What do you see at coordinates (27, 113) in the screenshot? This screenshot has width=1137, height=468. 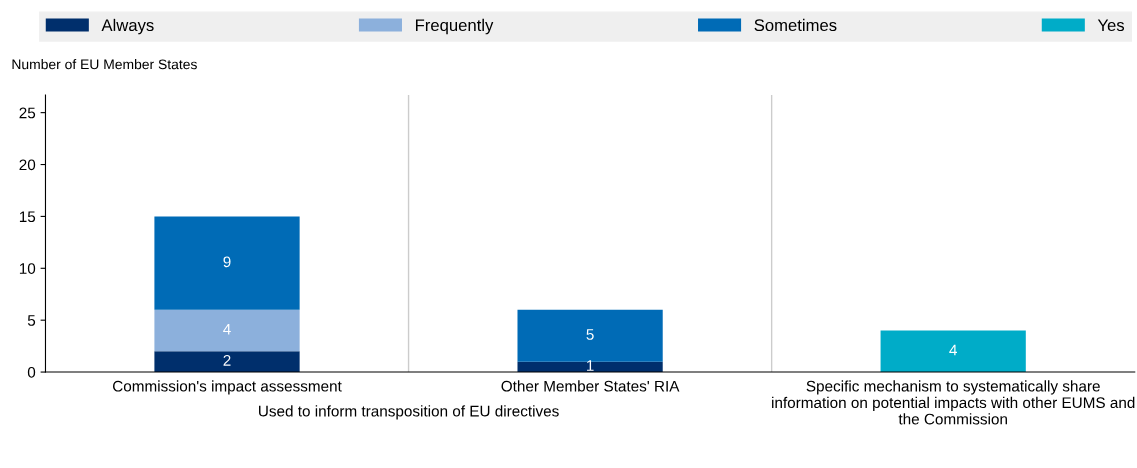 I see `y-tick-label: 25` at bounding box center [27, 113].